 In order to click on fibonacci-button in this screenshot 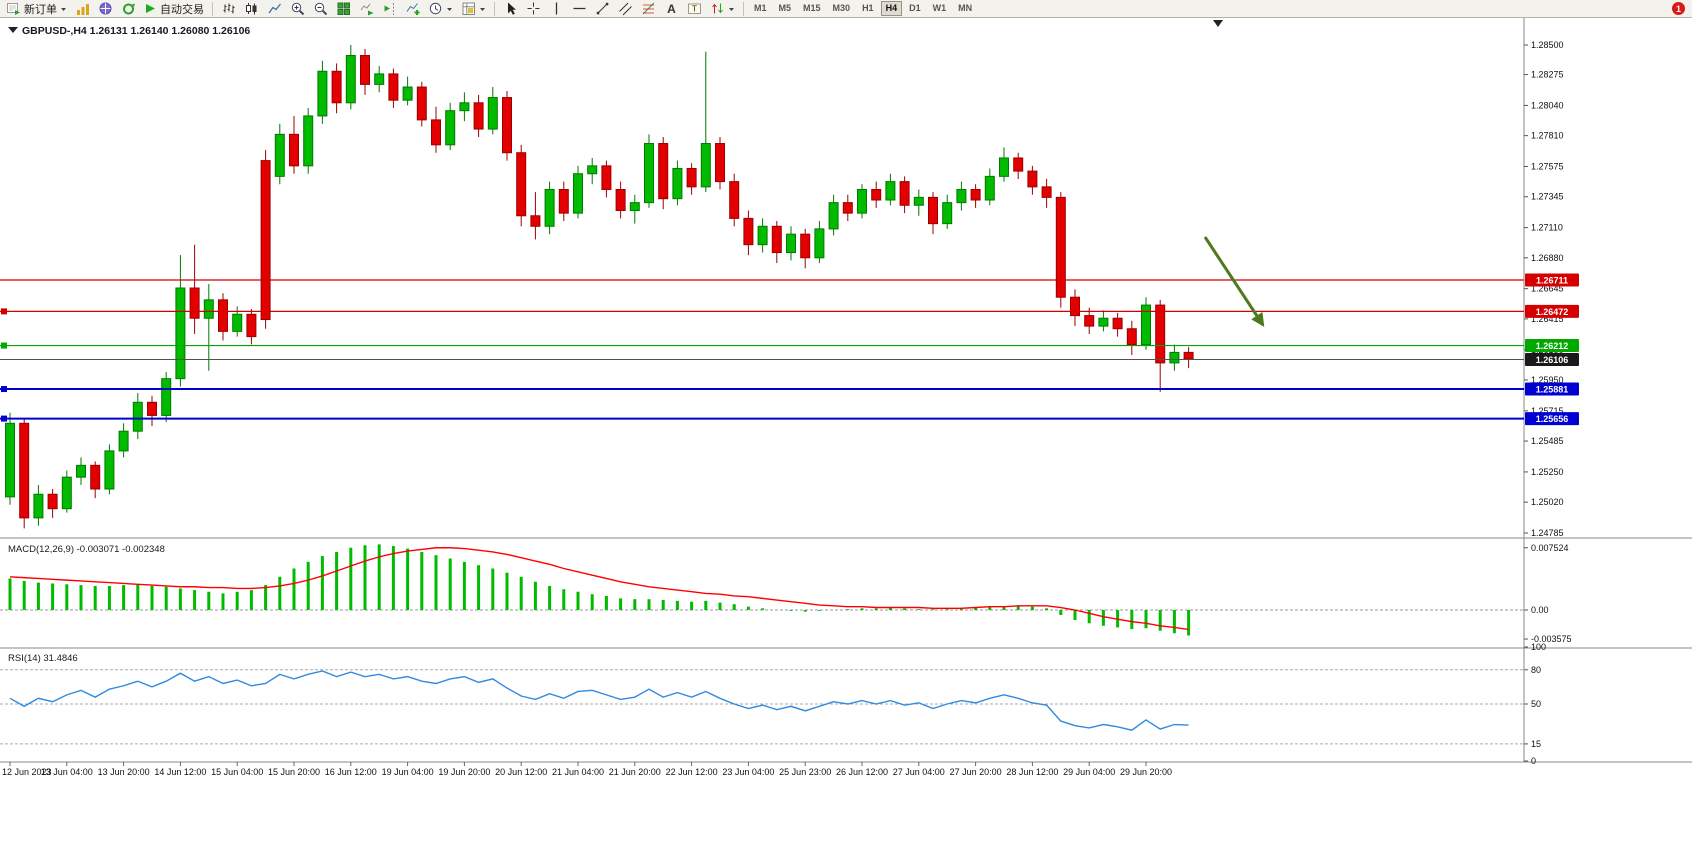, I will do `click(648, 9)`.